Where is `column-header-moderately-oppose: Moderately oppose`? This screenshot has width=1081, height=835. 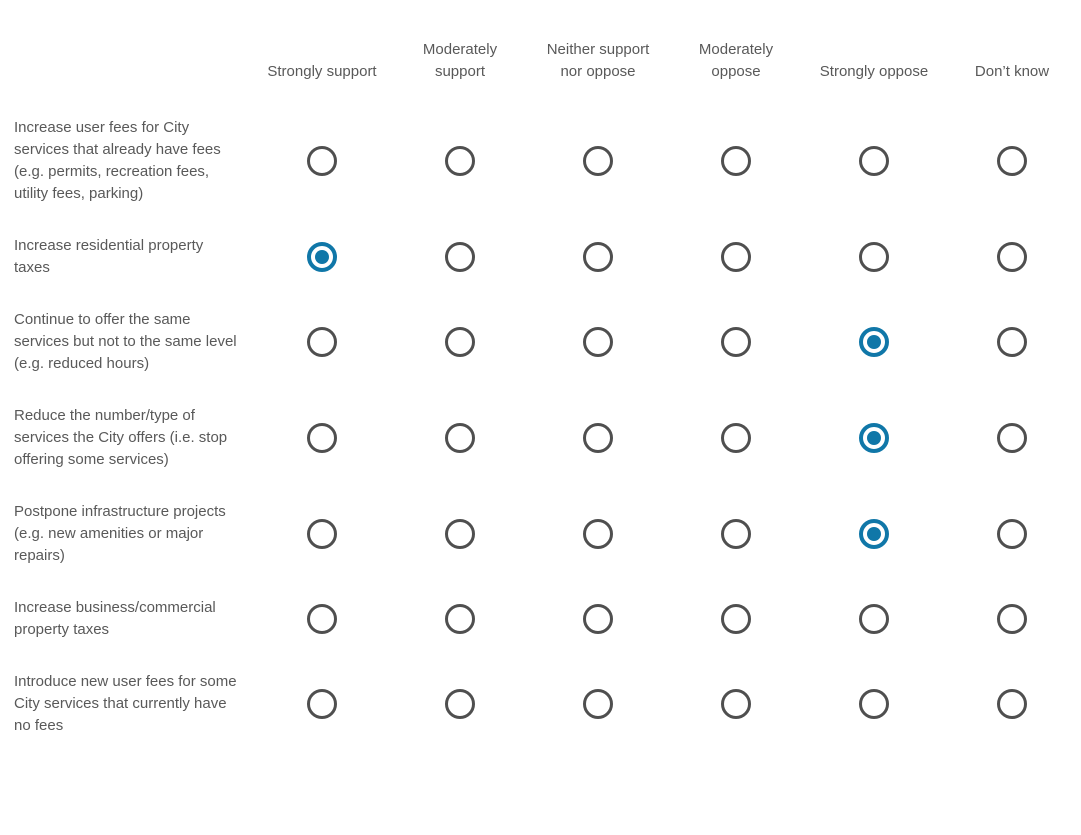
column-header-moderately-oppose: Moderately oppose is located at coordinates (736, 60).